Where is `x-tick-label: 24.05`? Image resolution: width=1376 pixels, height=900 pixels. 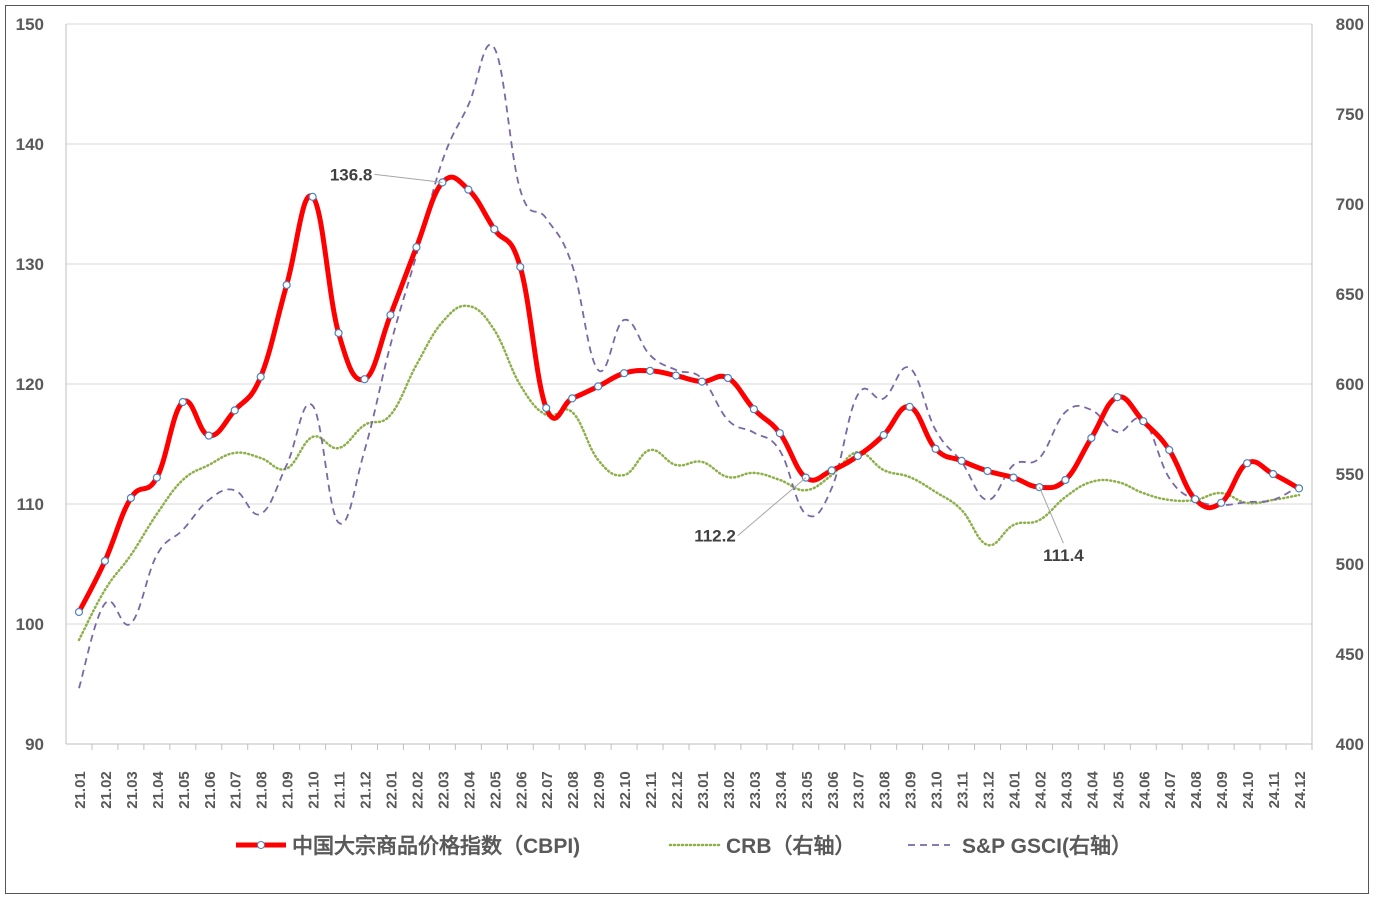
x-tick-label: 24.05 is located at coordinates (1118, 790).